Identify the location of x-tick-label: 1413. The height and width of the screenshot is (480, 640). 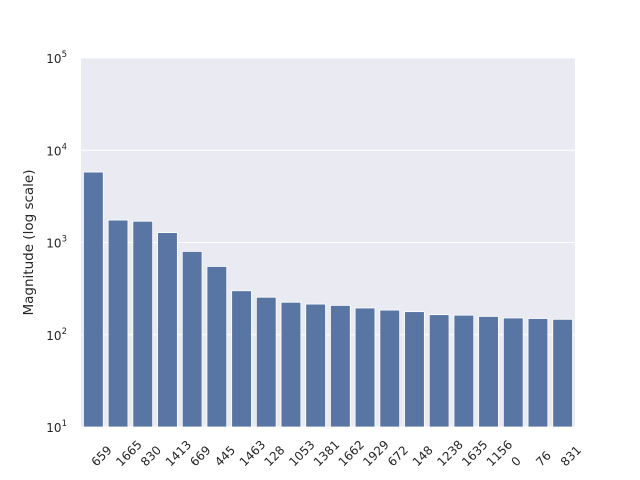
(178, 453).